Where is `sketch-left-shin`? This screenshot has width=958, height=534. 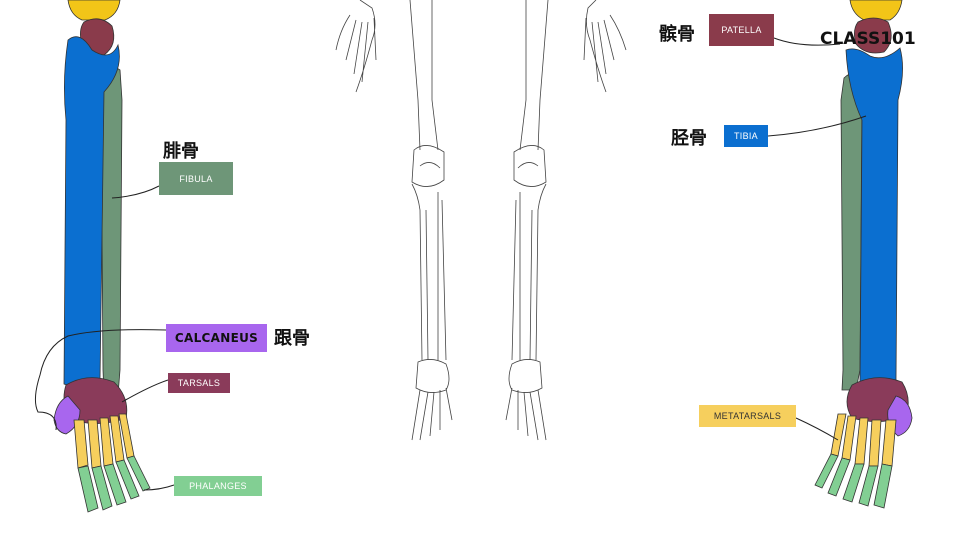 sketch-left-shin is located at coordinates (429, 272).